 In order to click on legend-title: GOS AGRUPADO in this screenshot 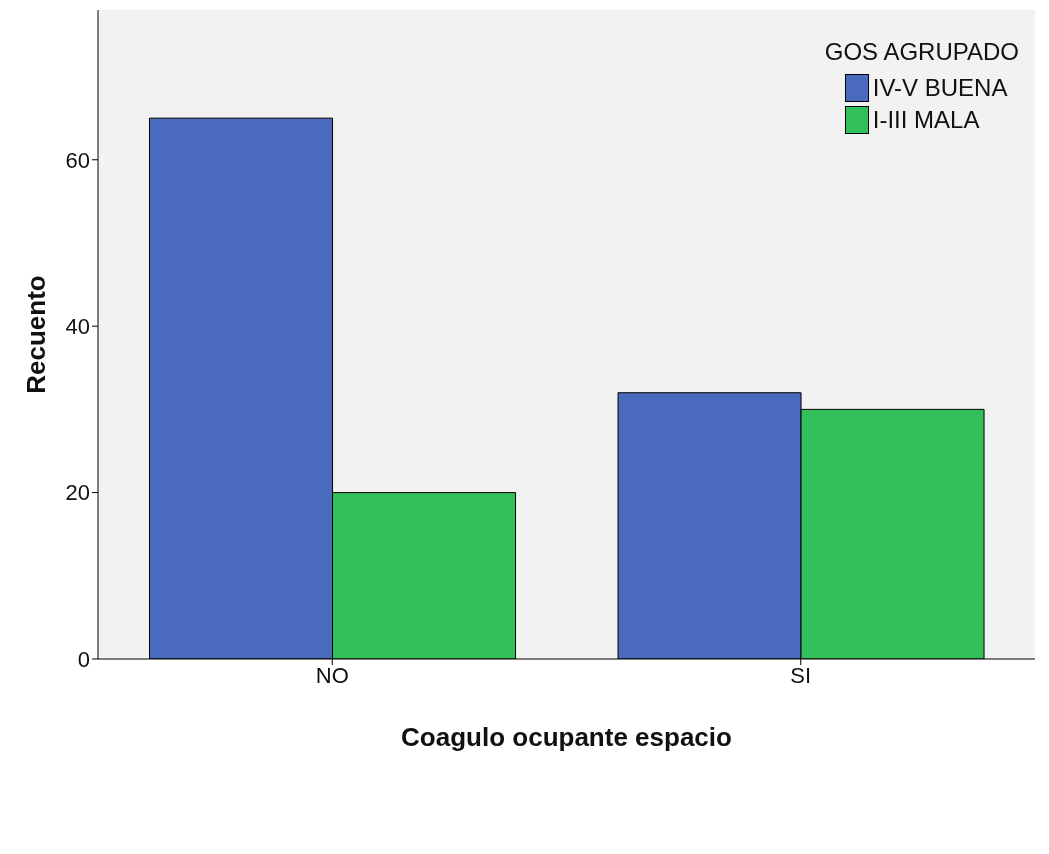, I will do `click(921, 52)`.